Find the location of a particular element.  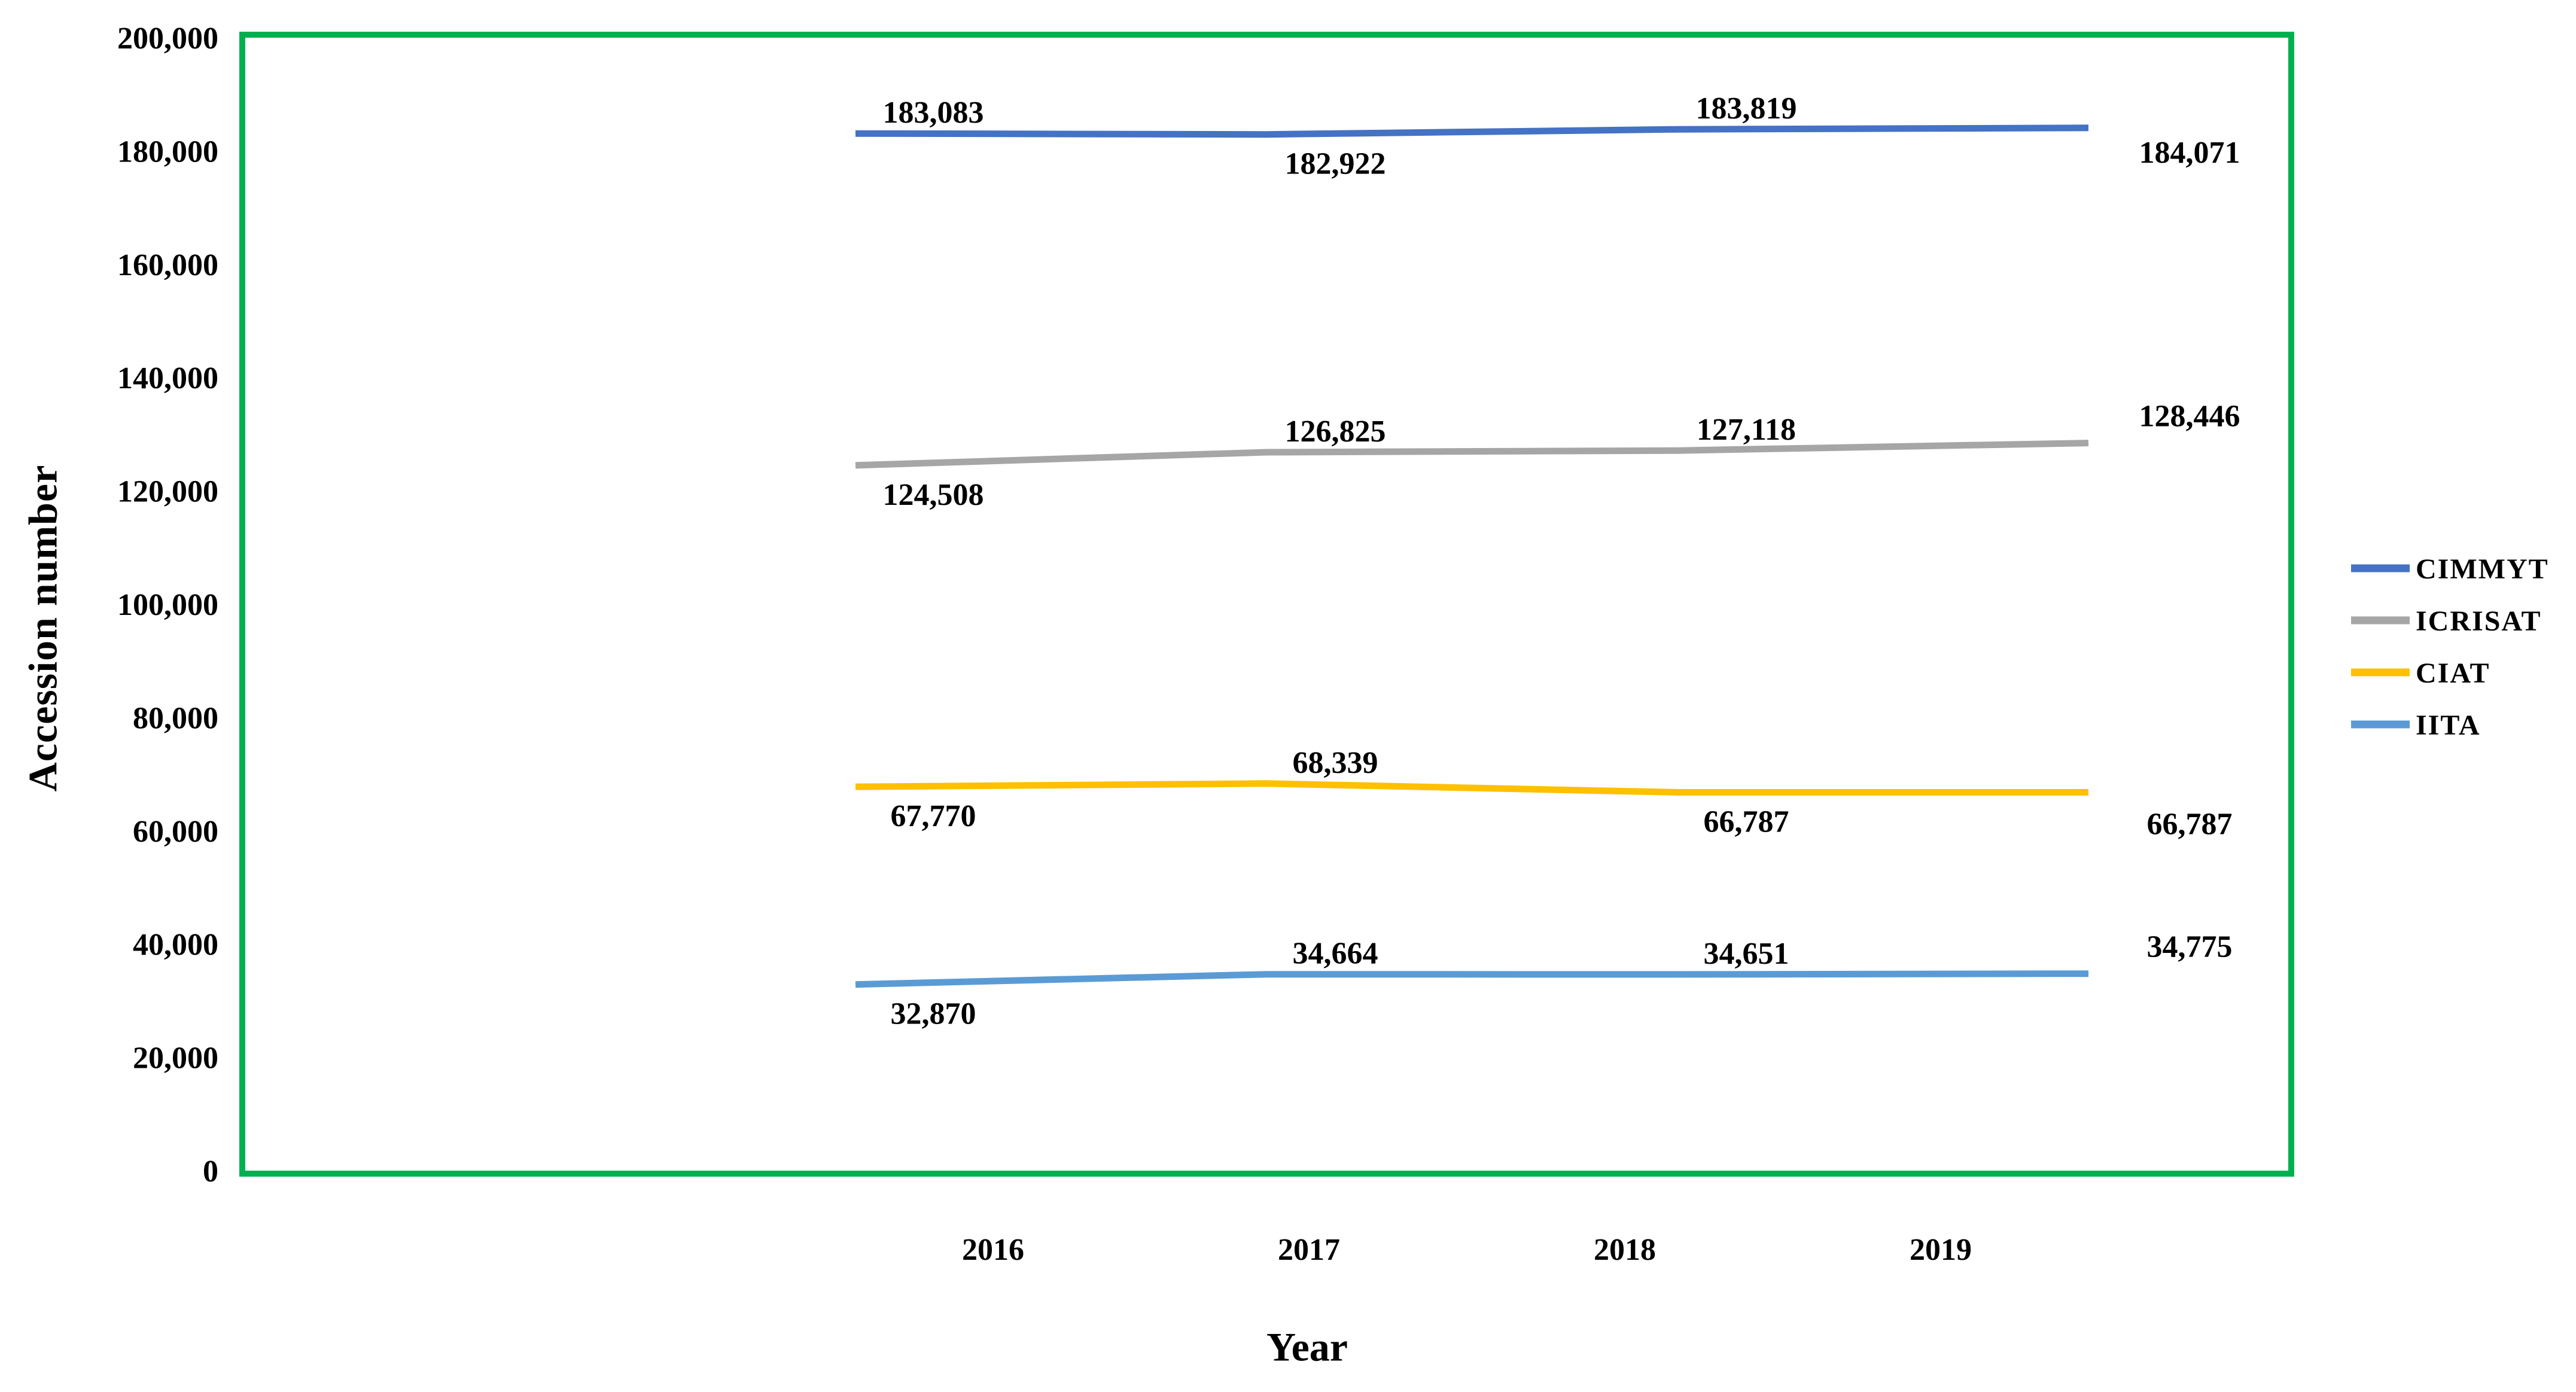

data-label-IITA: 34,664 is located at coordinates (1335, 954).